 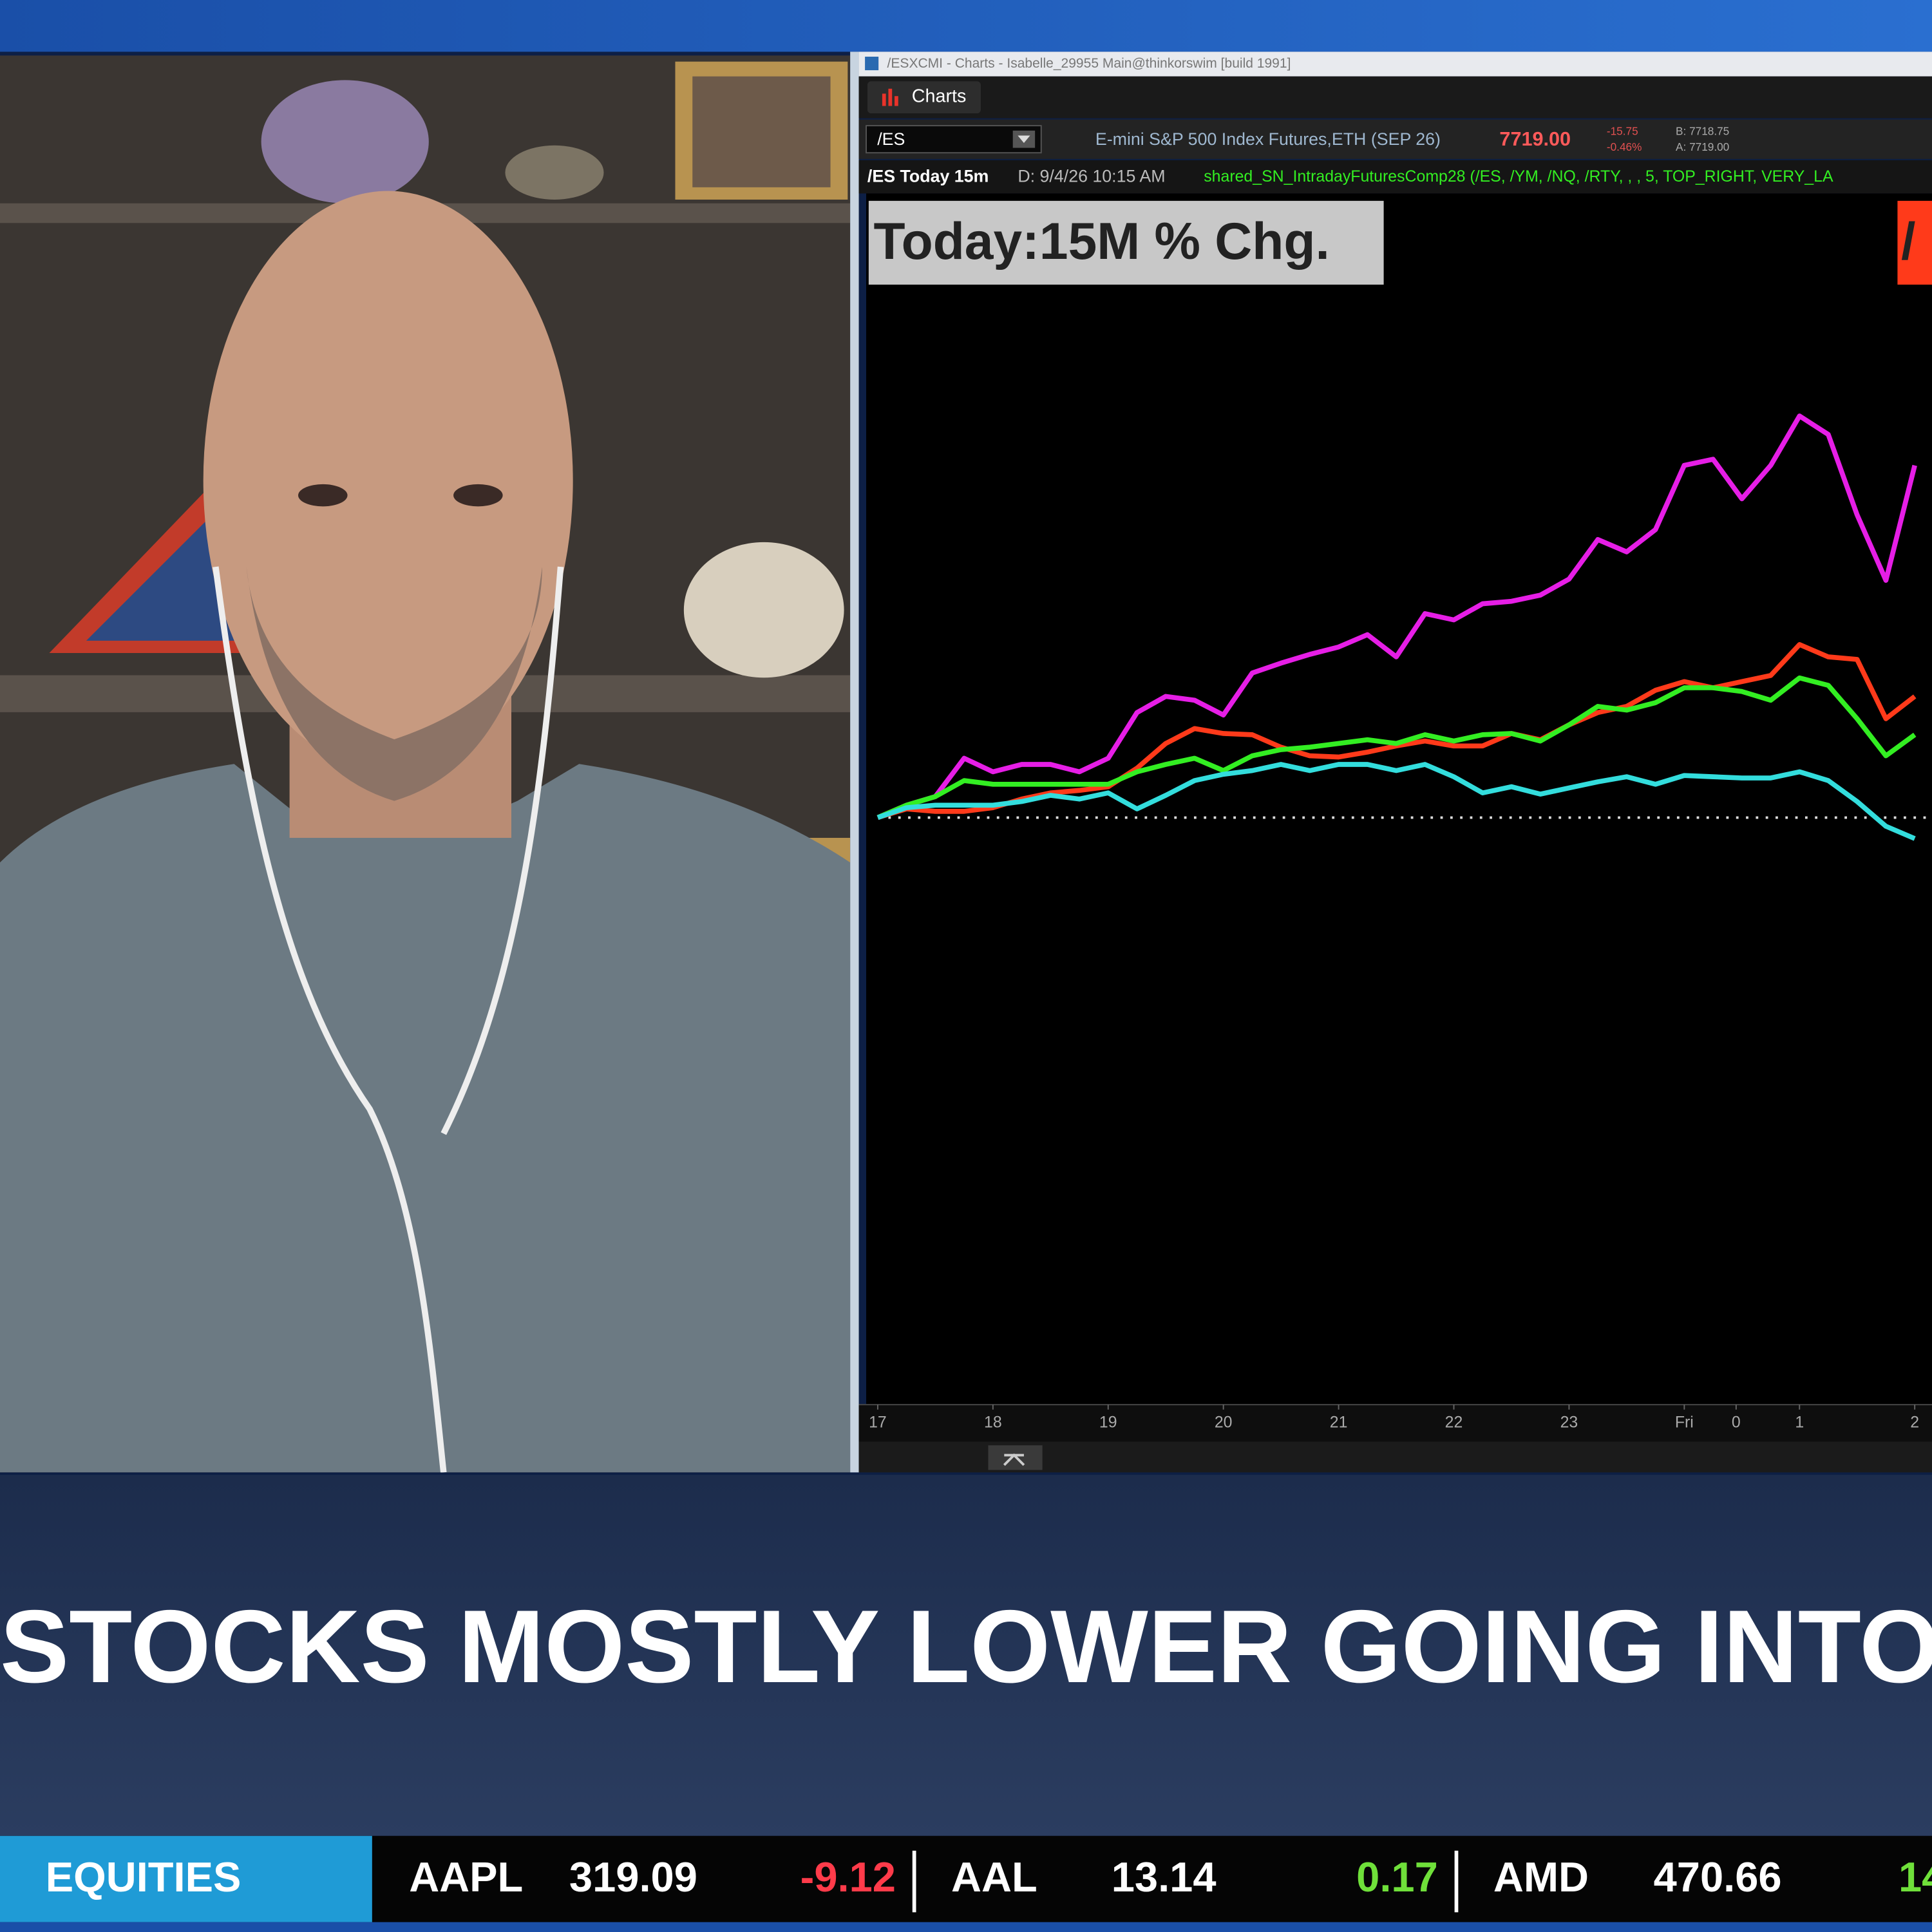 What do you see at coordinates (1718, 1876) in the screenshot?
I see `ticker-price: 470.66` at bounding box center [1718, 1876].